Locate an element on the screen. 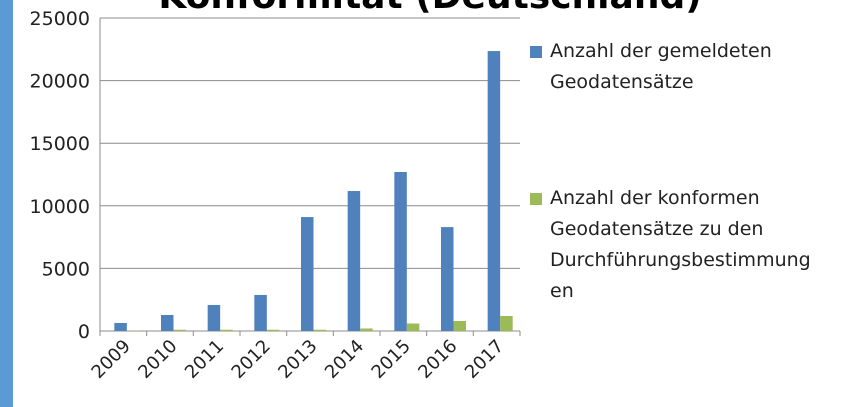 Image resolution: width=843 pixels, height=407 pixels. y-tick-label: 10000 is located at coordinates (60, 207).